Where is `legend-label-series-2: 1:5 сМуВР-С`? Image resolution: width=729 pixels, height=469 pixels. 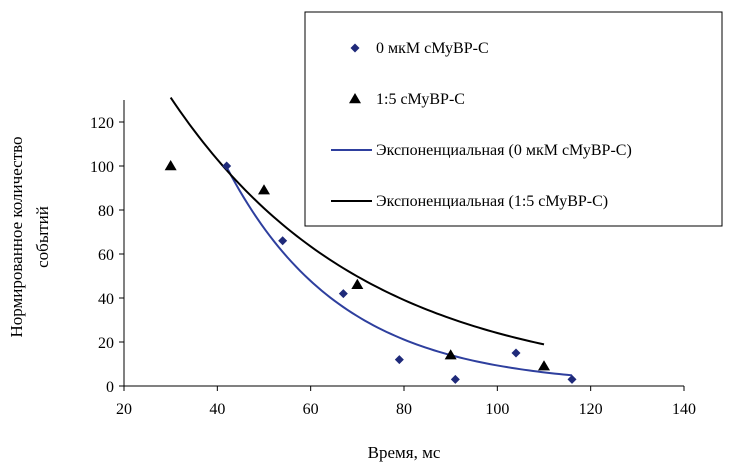 legend-label-series-2: 1:5 сМуВР-С is located at coordinates (420, 99).